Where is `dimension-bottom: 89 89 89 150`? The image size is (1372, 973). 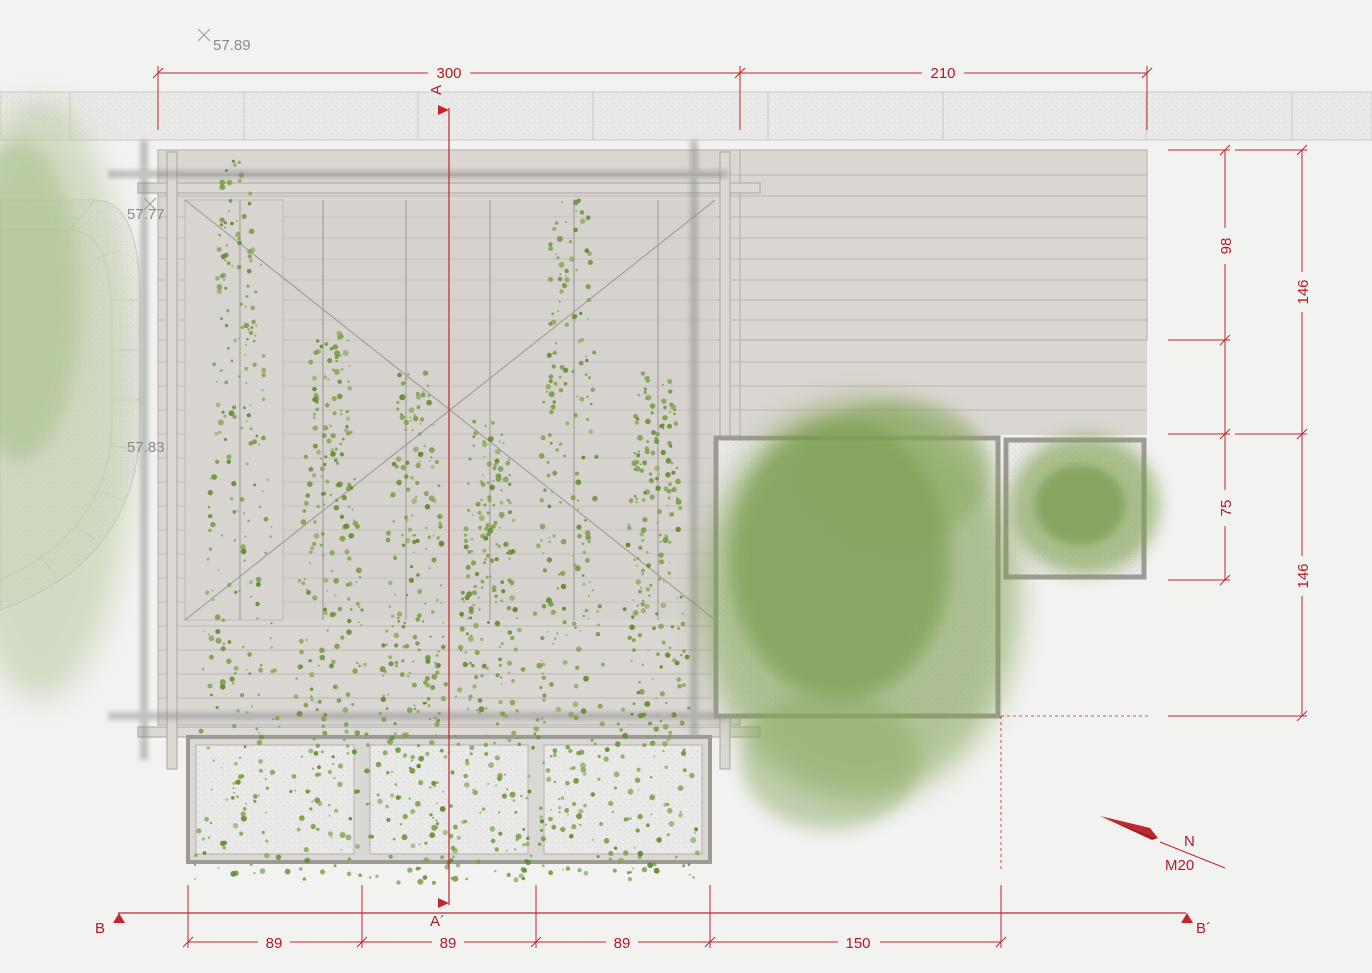 dimension-bottom: 89 89 89 150 is located at coordinates (594, 918).